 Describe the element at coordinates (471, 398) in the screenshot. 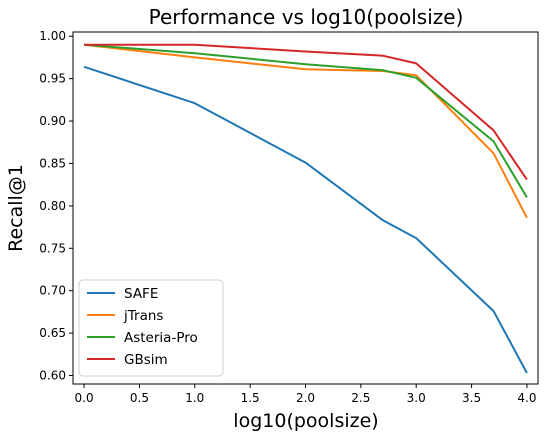

I see `x-tick-label: 3.5` at that location.